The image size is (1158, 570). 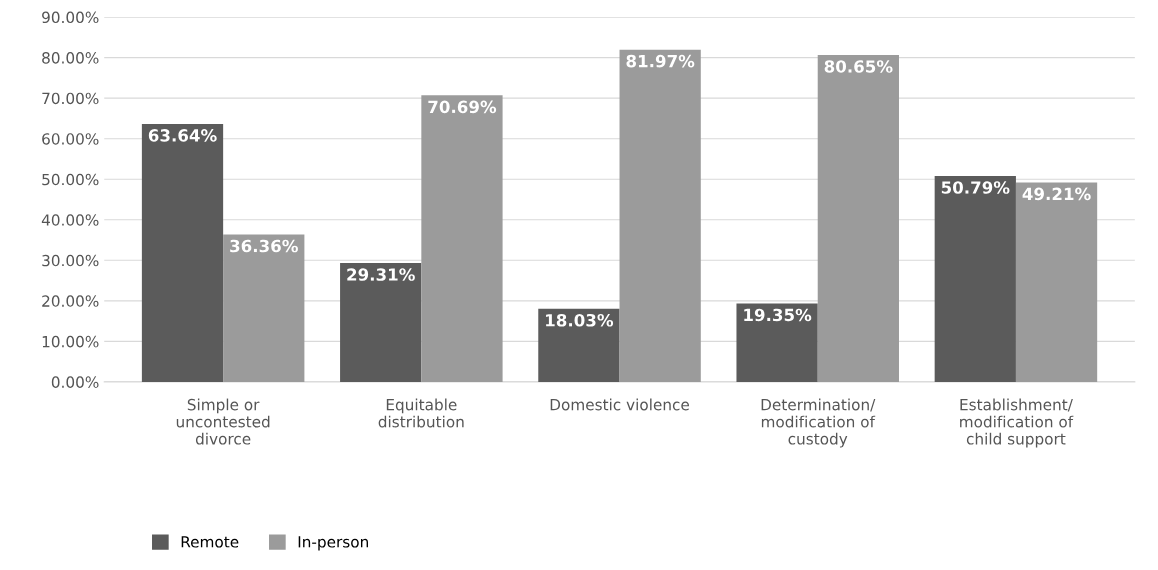 I want to click on x-tick-label: Equitable distribution, so click(x=421, y=413).